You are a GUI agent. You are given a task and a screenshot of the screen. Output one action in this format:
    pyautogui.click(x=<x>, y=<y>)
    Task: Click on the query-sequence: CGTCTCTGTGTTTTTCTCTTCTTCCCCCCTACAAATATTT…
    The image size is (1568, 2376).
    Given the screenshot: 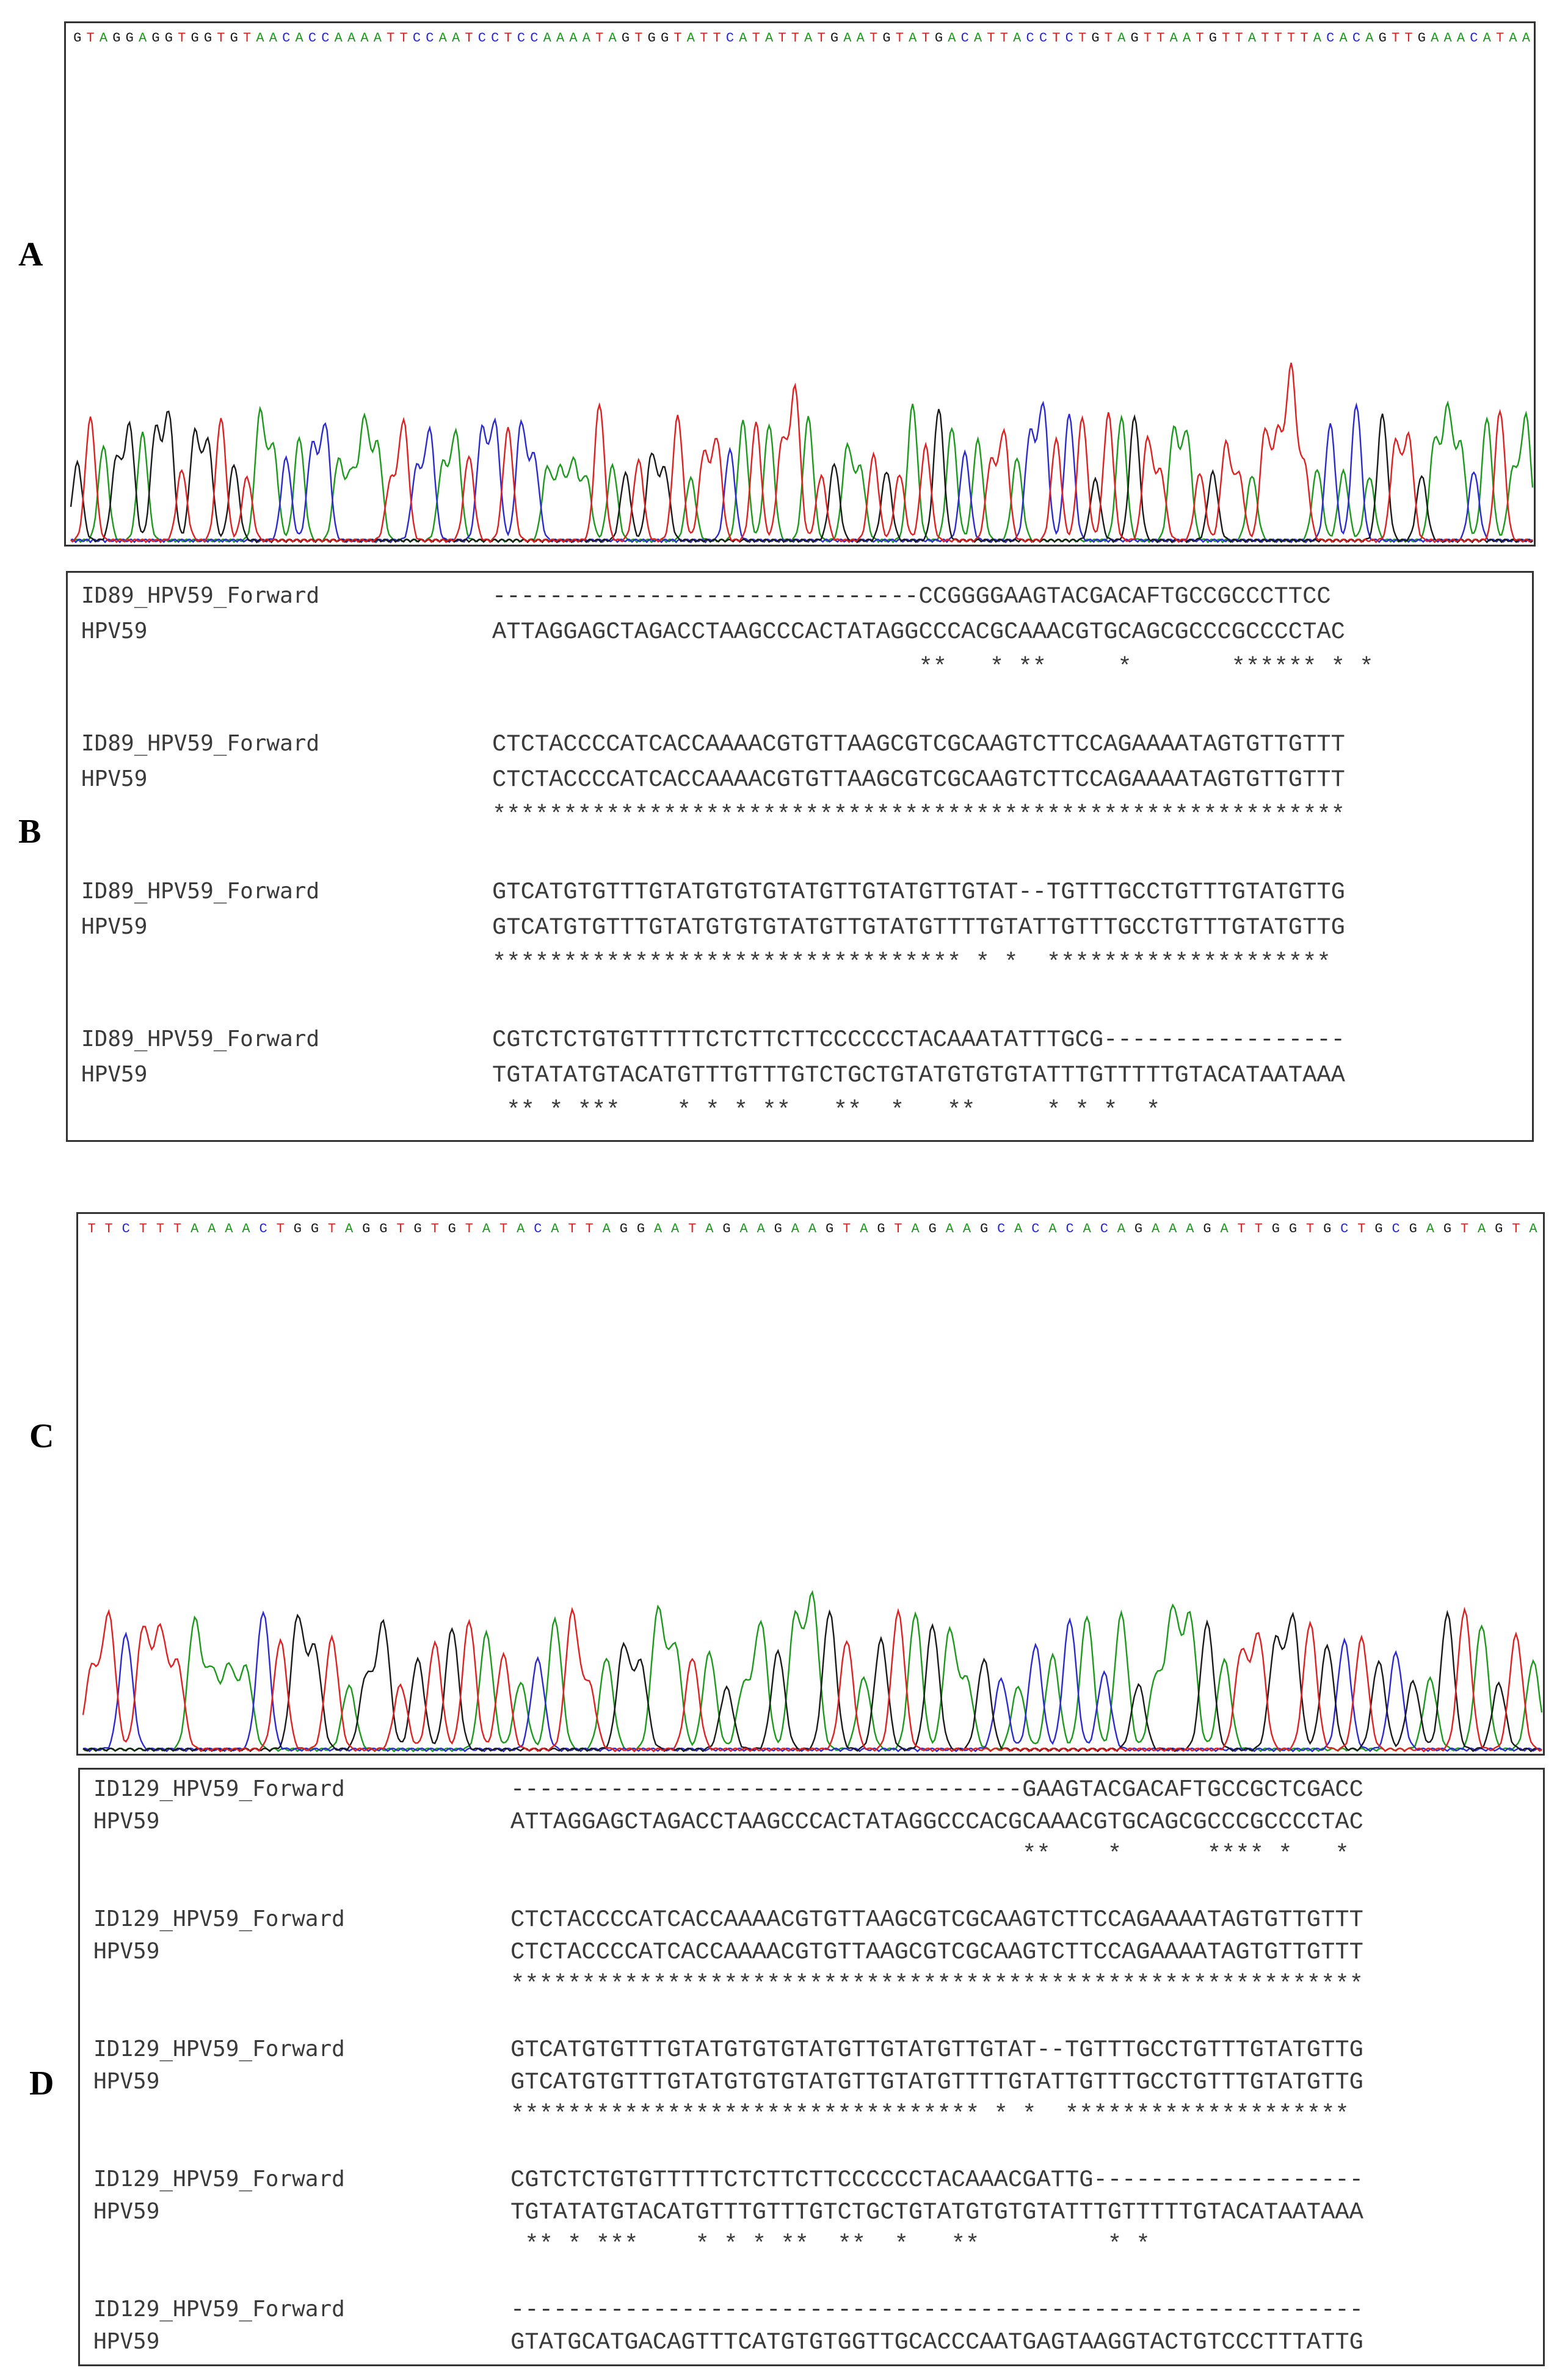 What is the action you would take?
    pyautogui.click(x=918, y=1039)
    